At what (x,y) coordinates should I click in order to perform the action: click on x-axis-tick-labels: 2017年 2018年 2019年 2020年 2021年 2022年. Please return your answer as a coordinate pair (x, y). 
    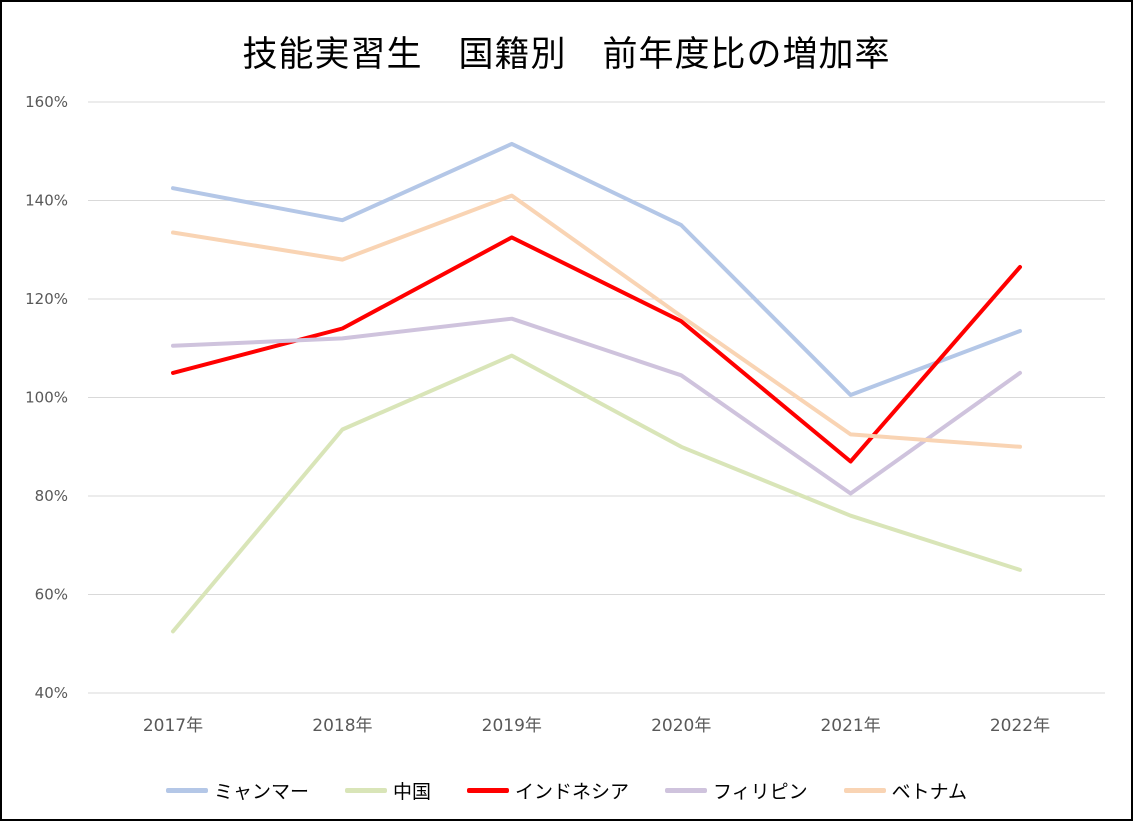
    Looking at the image, I should click on (596, 726).